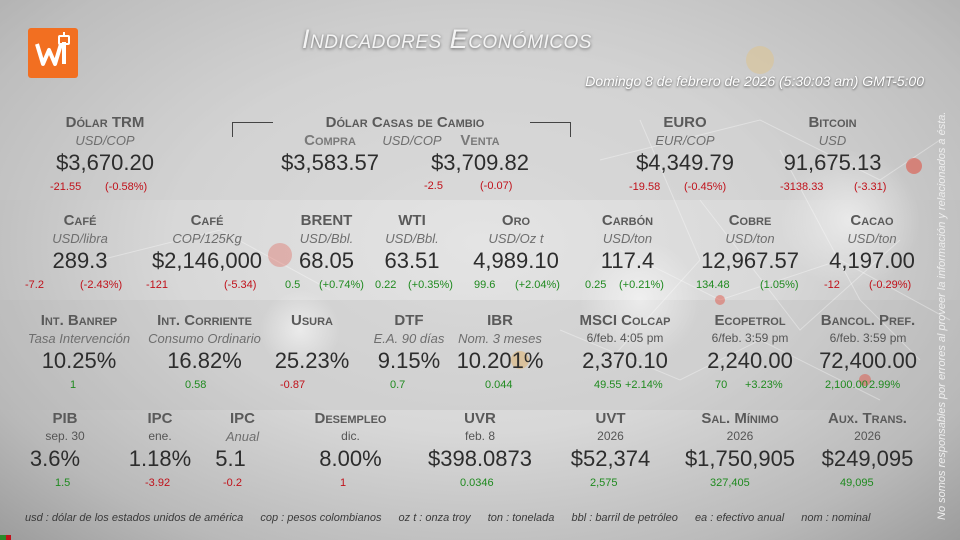 The width and height of the screenshot is (960, 540). What do you see at coordinates (625, 338) in the screenshot?
I see `indicator-unit: 6/feb. 4:05 pm` at bounding box center [625, 338].